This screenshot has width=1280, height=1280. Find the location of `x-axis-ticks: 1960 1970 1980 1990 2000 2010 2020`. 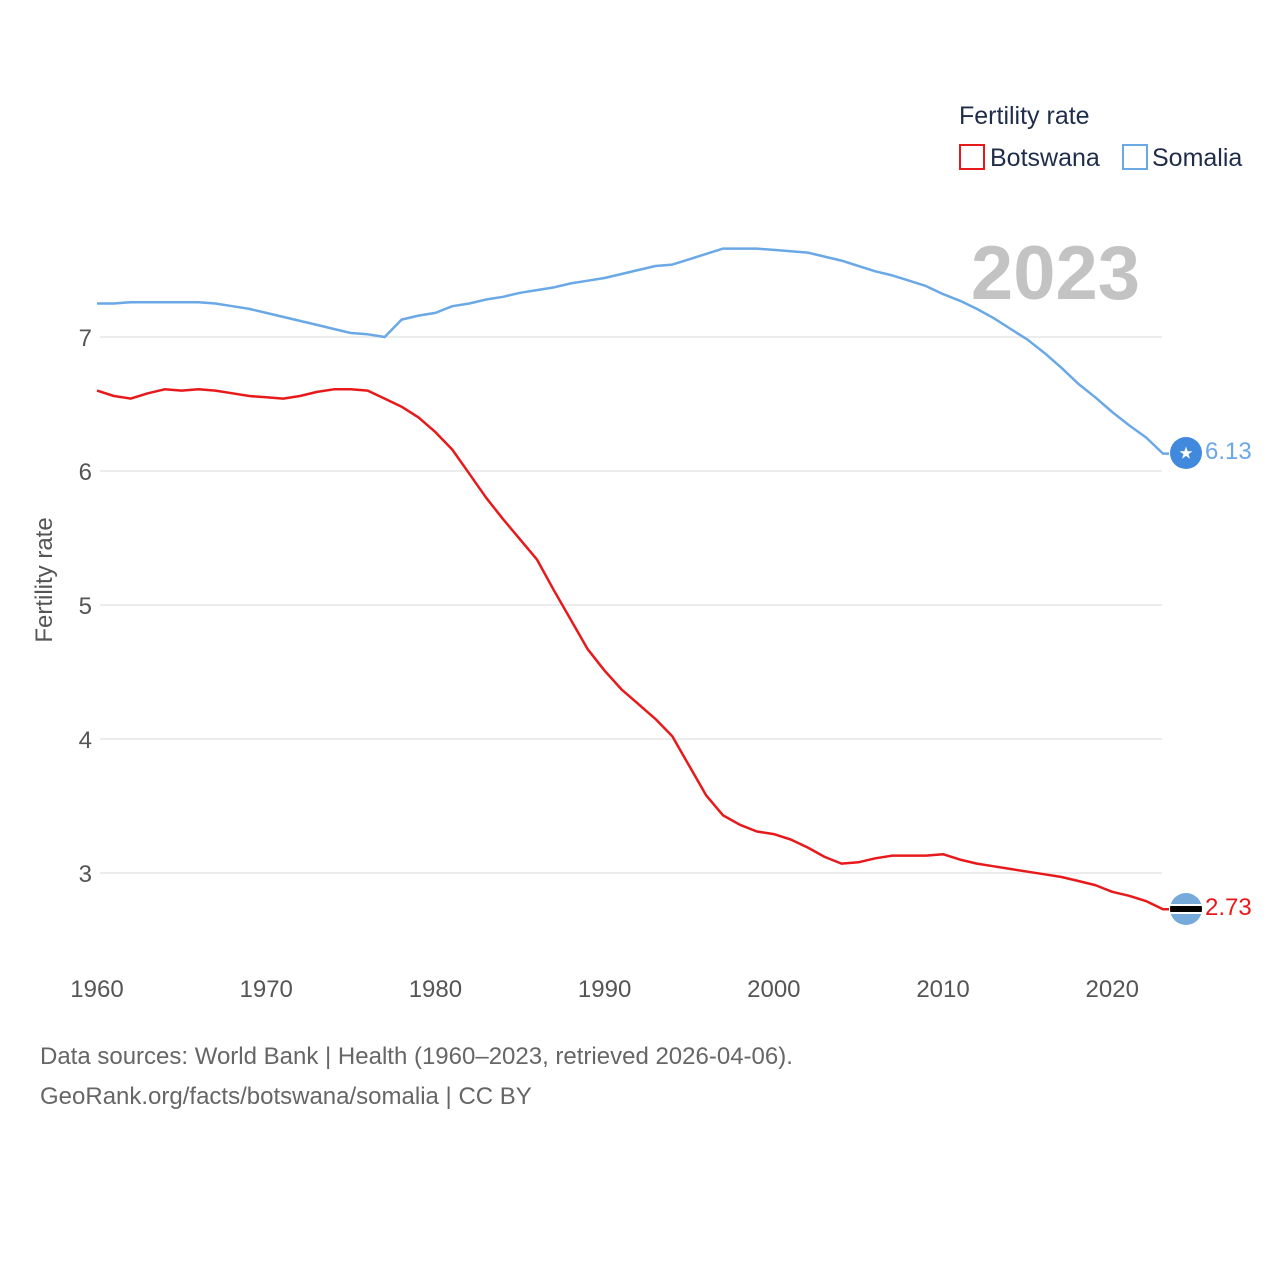

x-axis-ticks: 1960 1970 1980 1990 2000 2010 2020 is located at coordinates (604, 989).